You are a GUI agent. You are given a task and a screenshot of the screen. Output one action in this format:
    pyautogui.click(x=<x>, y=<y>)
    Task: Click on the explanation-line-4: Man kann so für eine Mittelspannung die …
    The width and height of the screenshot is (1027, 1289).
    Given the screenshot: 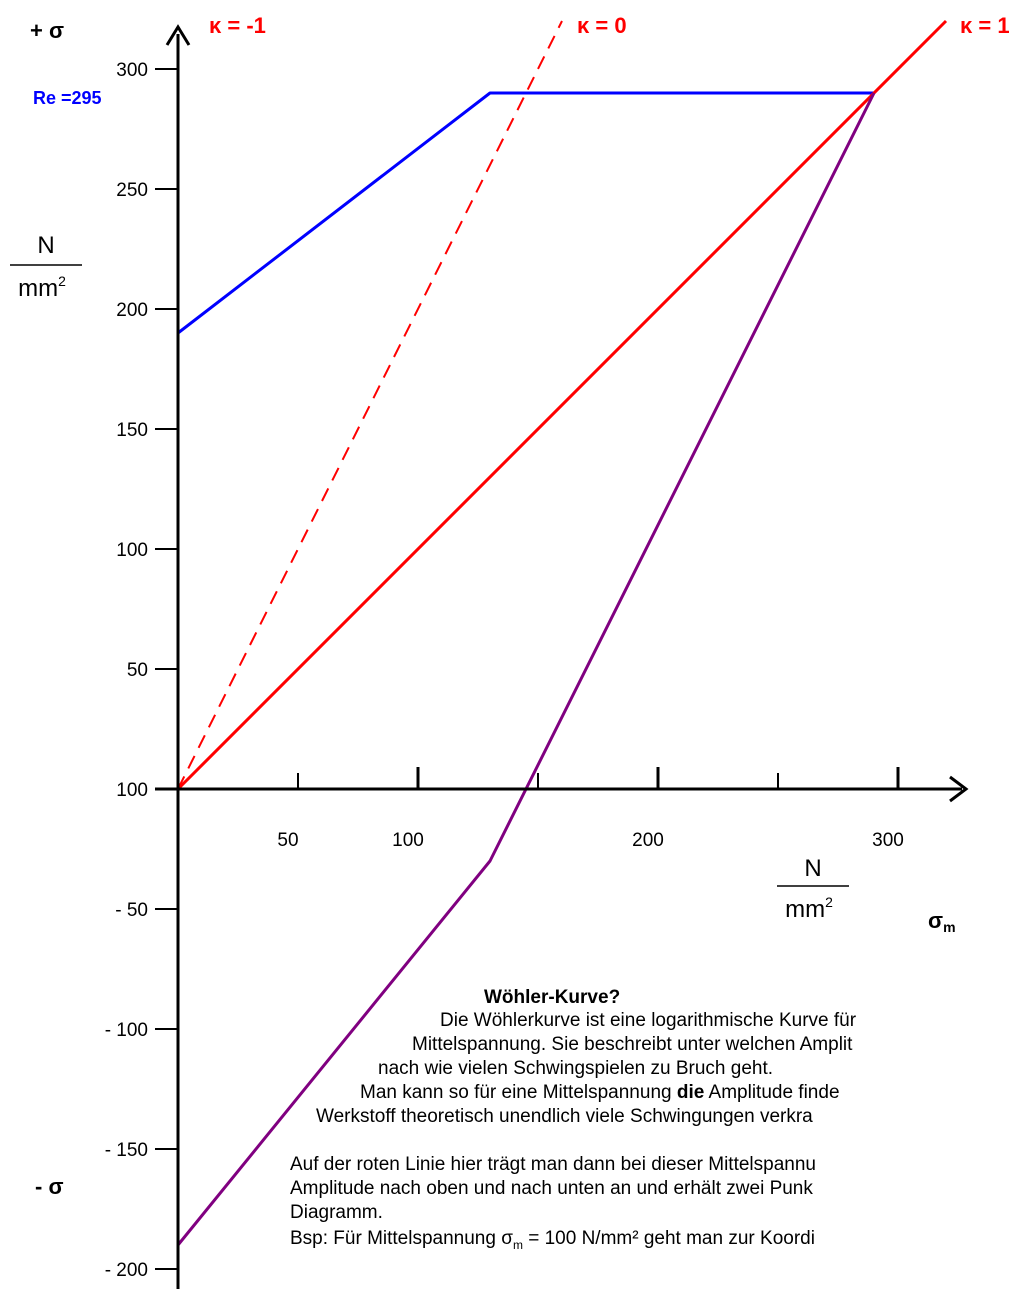 What is the action you would take?
    pyautogui.click(x=600, y=1092)
    